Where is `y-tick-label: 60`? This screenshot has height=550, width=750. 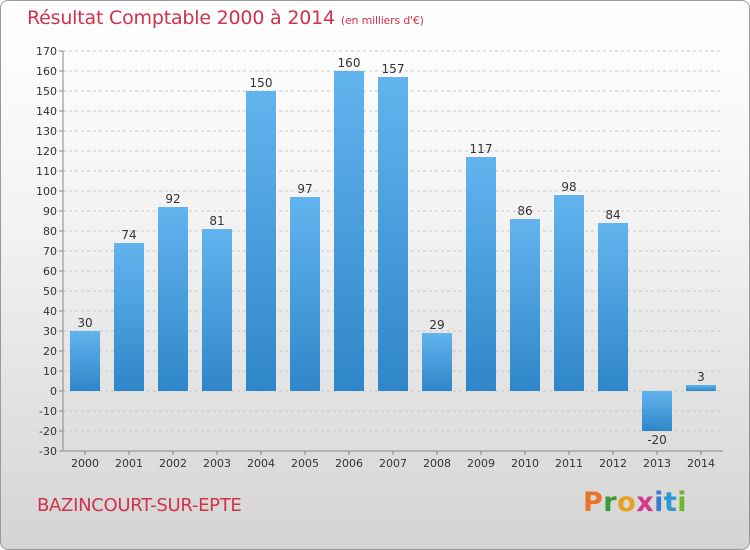 y-tick-label: 60 is located at coordinates (50, 271).